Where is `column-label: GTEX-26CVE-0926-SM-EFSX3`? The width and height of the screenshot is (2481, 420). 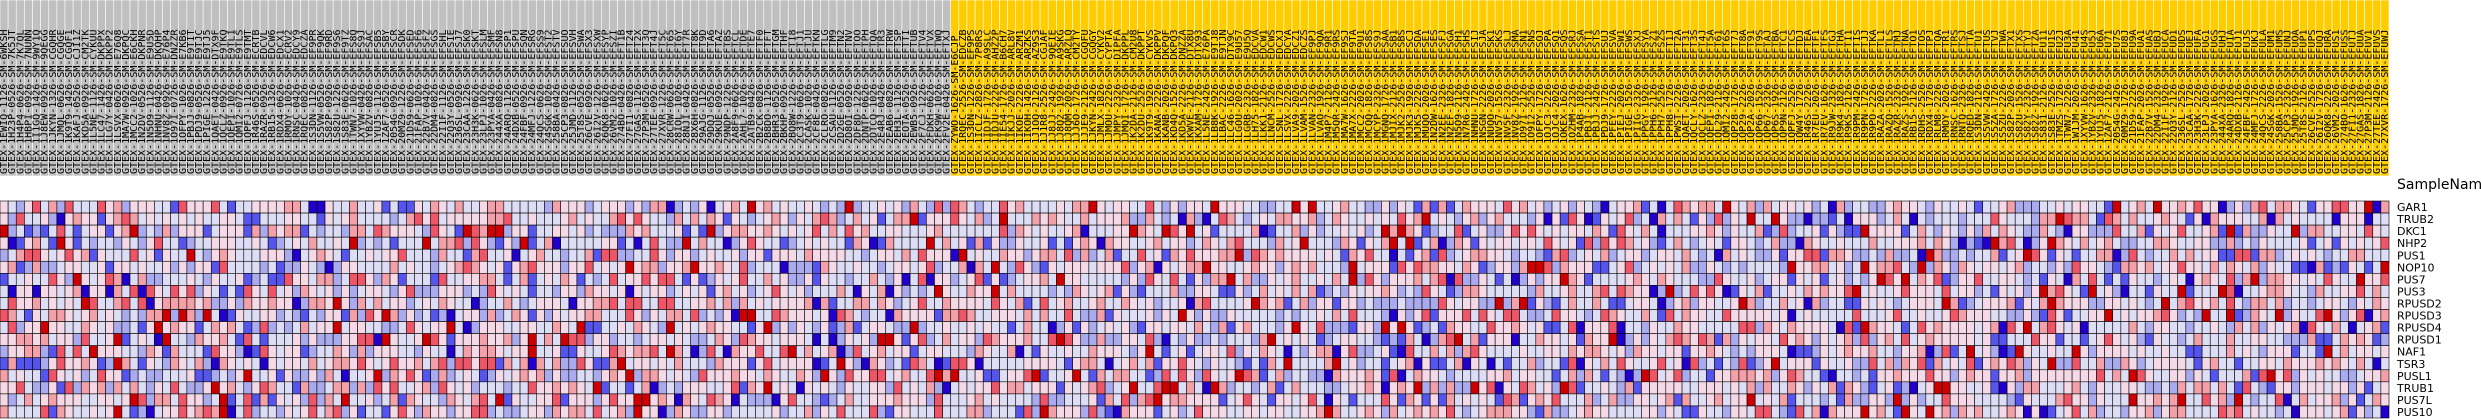 column-label: GTEX-26CVE-0926-SM-EFSX3 is located at coordinates (589, 102).